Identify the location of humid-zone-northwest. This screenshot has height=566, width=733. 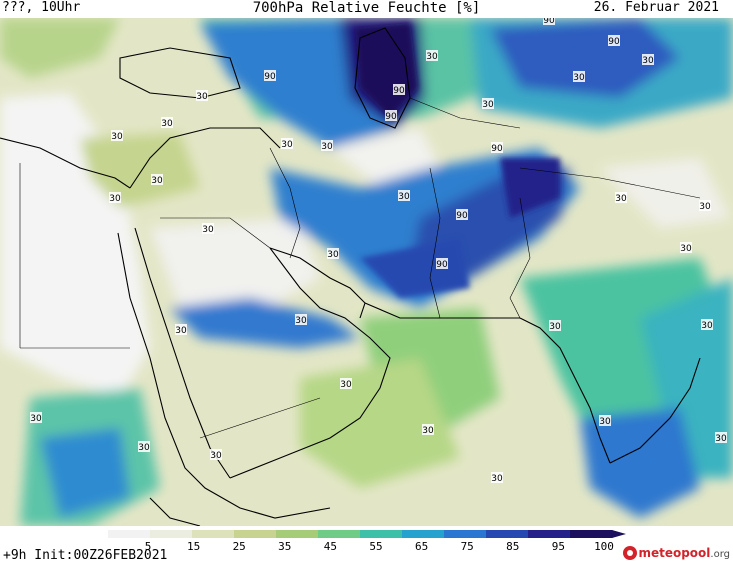
(60, 48).